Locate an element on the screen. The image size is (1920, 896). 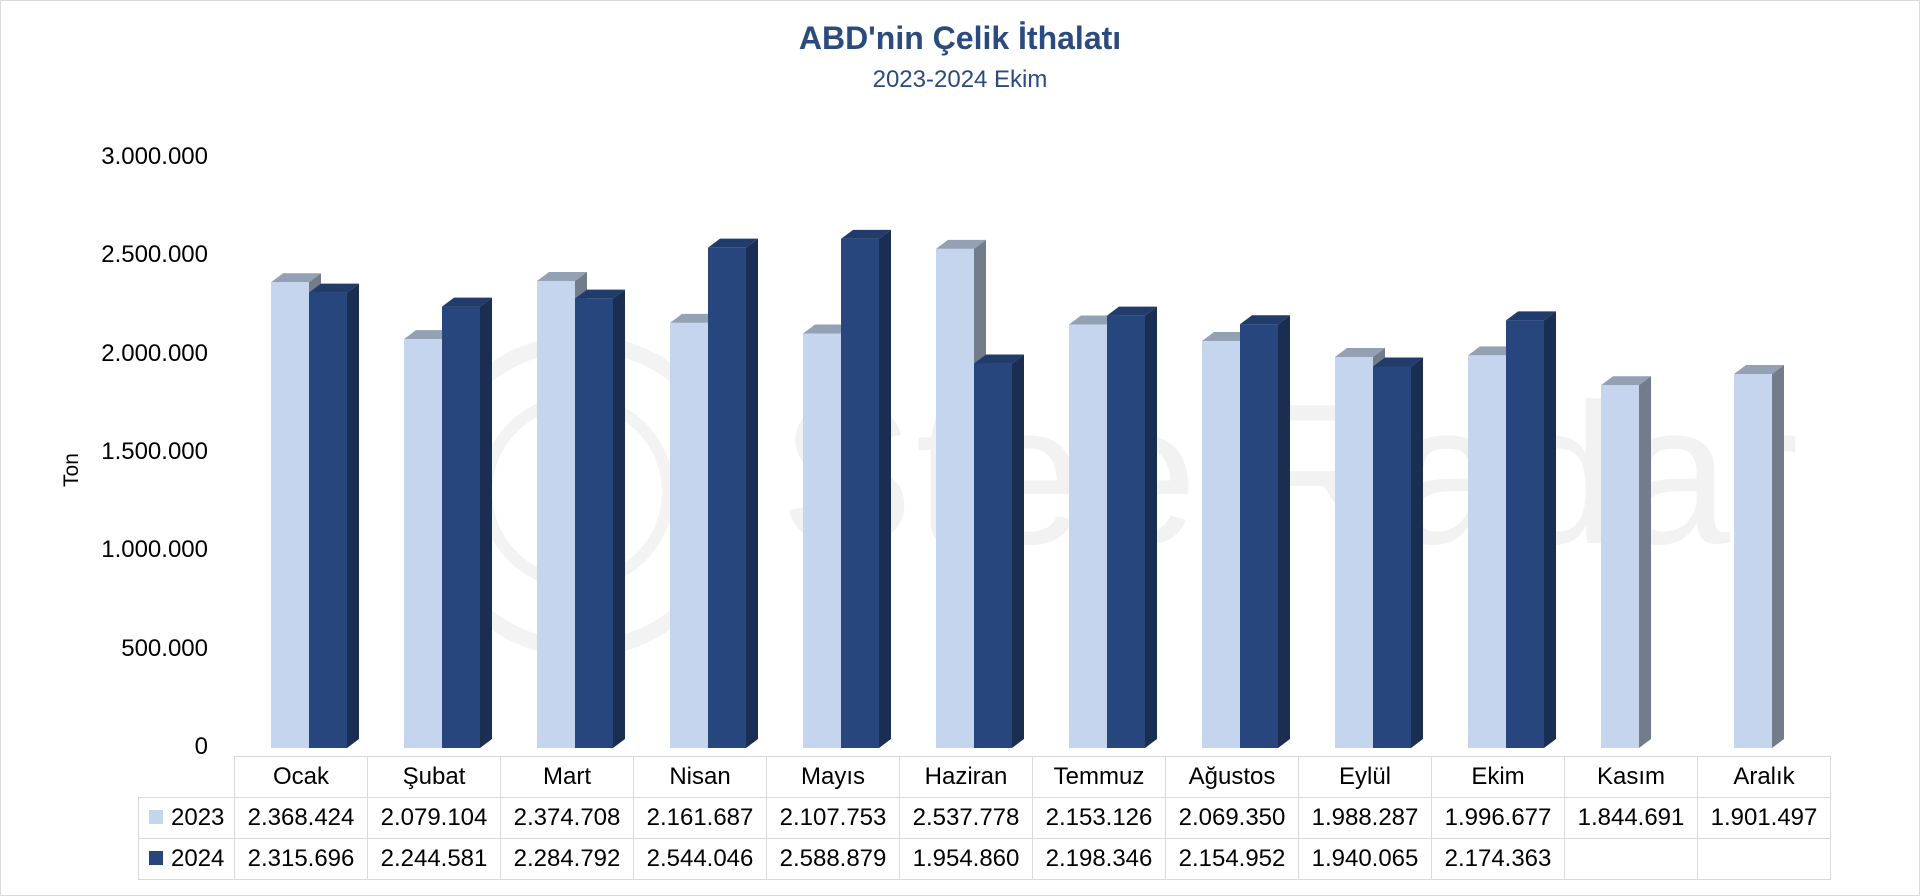
bar-2024-Haziran is located at coordinates (999, 551).